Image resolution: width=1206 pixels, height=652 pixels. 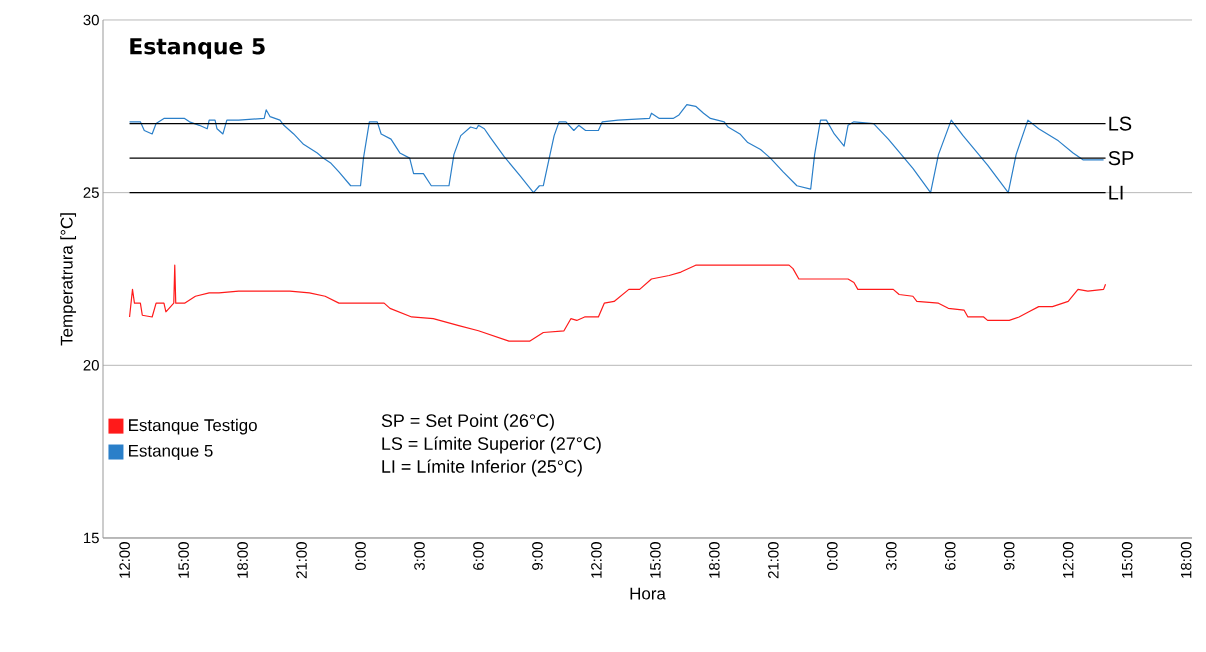 I want to click on ref-line-label: LI, so click(x=1116, y=192).